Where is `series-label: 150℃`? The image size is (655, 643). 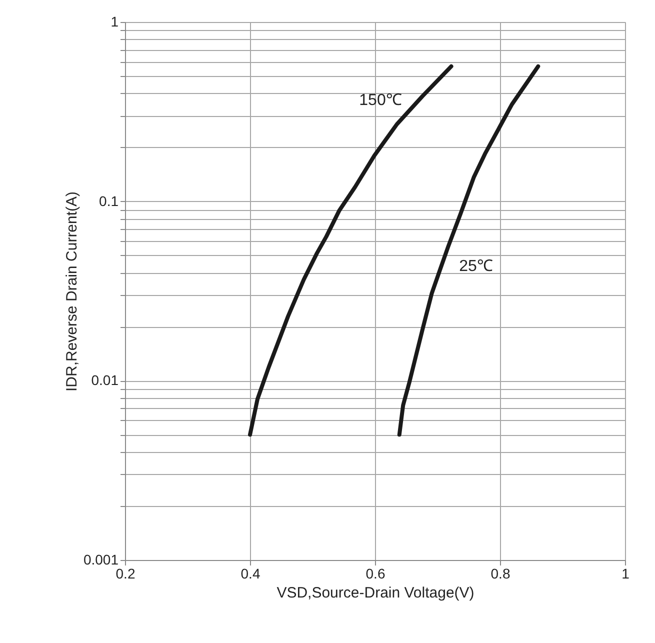 series-label: 150℃ is located at coordinates (380, 101).